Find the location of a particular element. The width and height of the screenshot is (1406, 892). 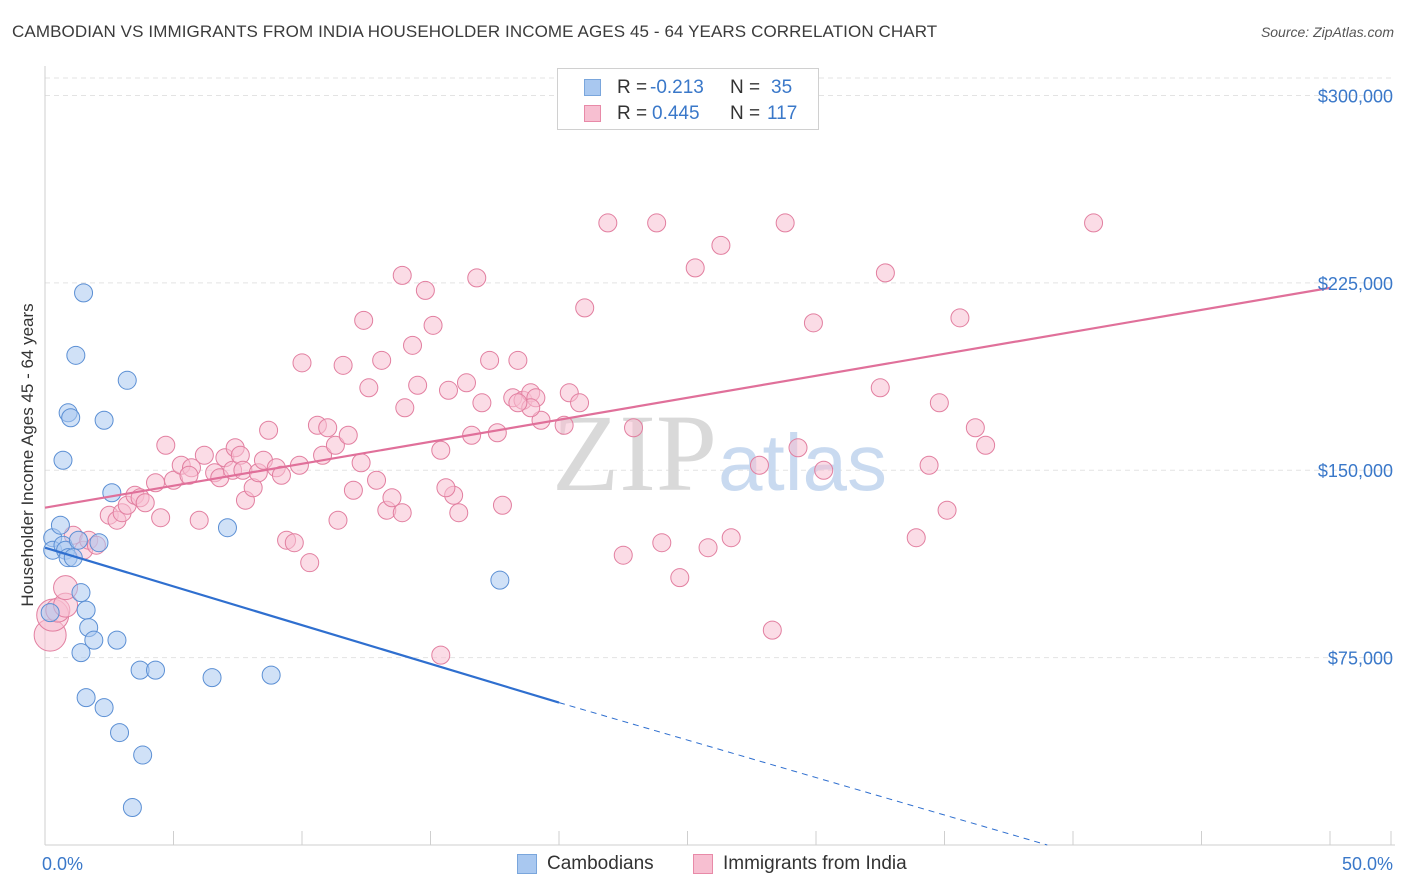

y-tick-label: $300,000 is located at coordinates (1355, 96).